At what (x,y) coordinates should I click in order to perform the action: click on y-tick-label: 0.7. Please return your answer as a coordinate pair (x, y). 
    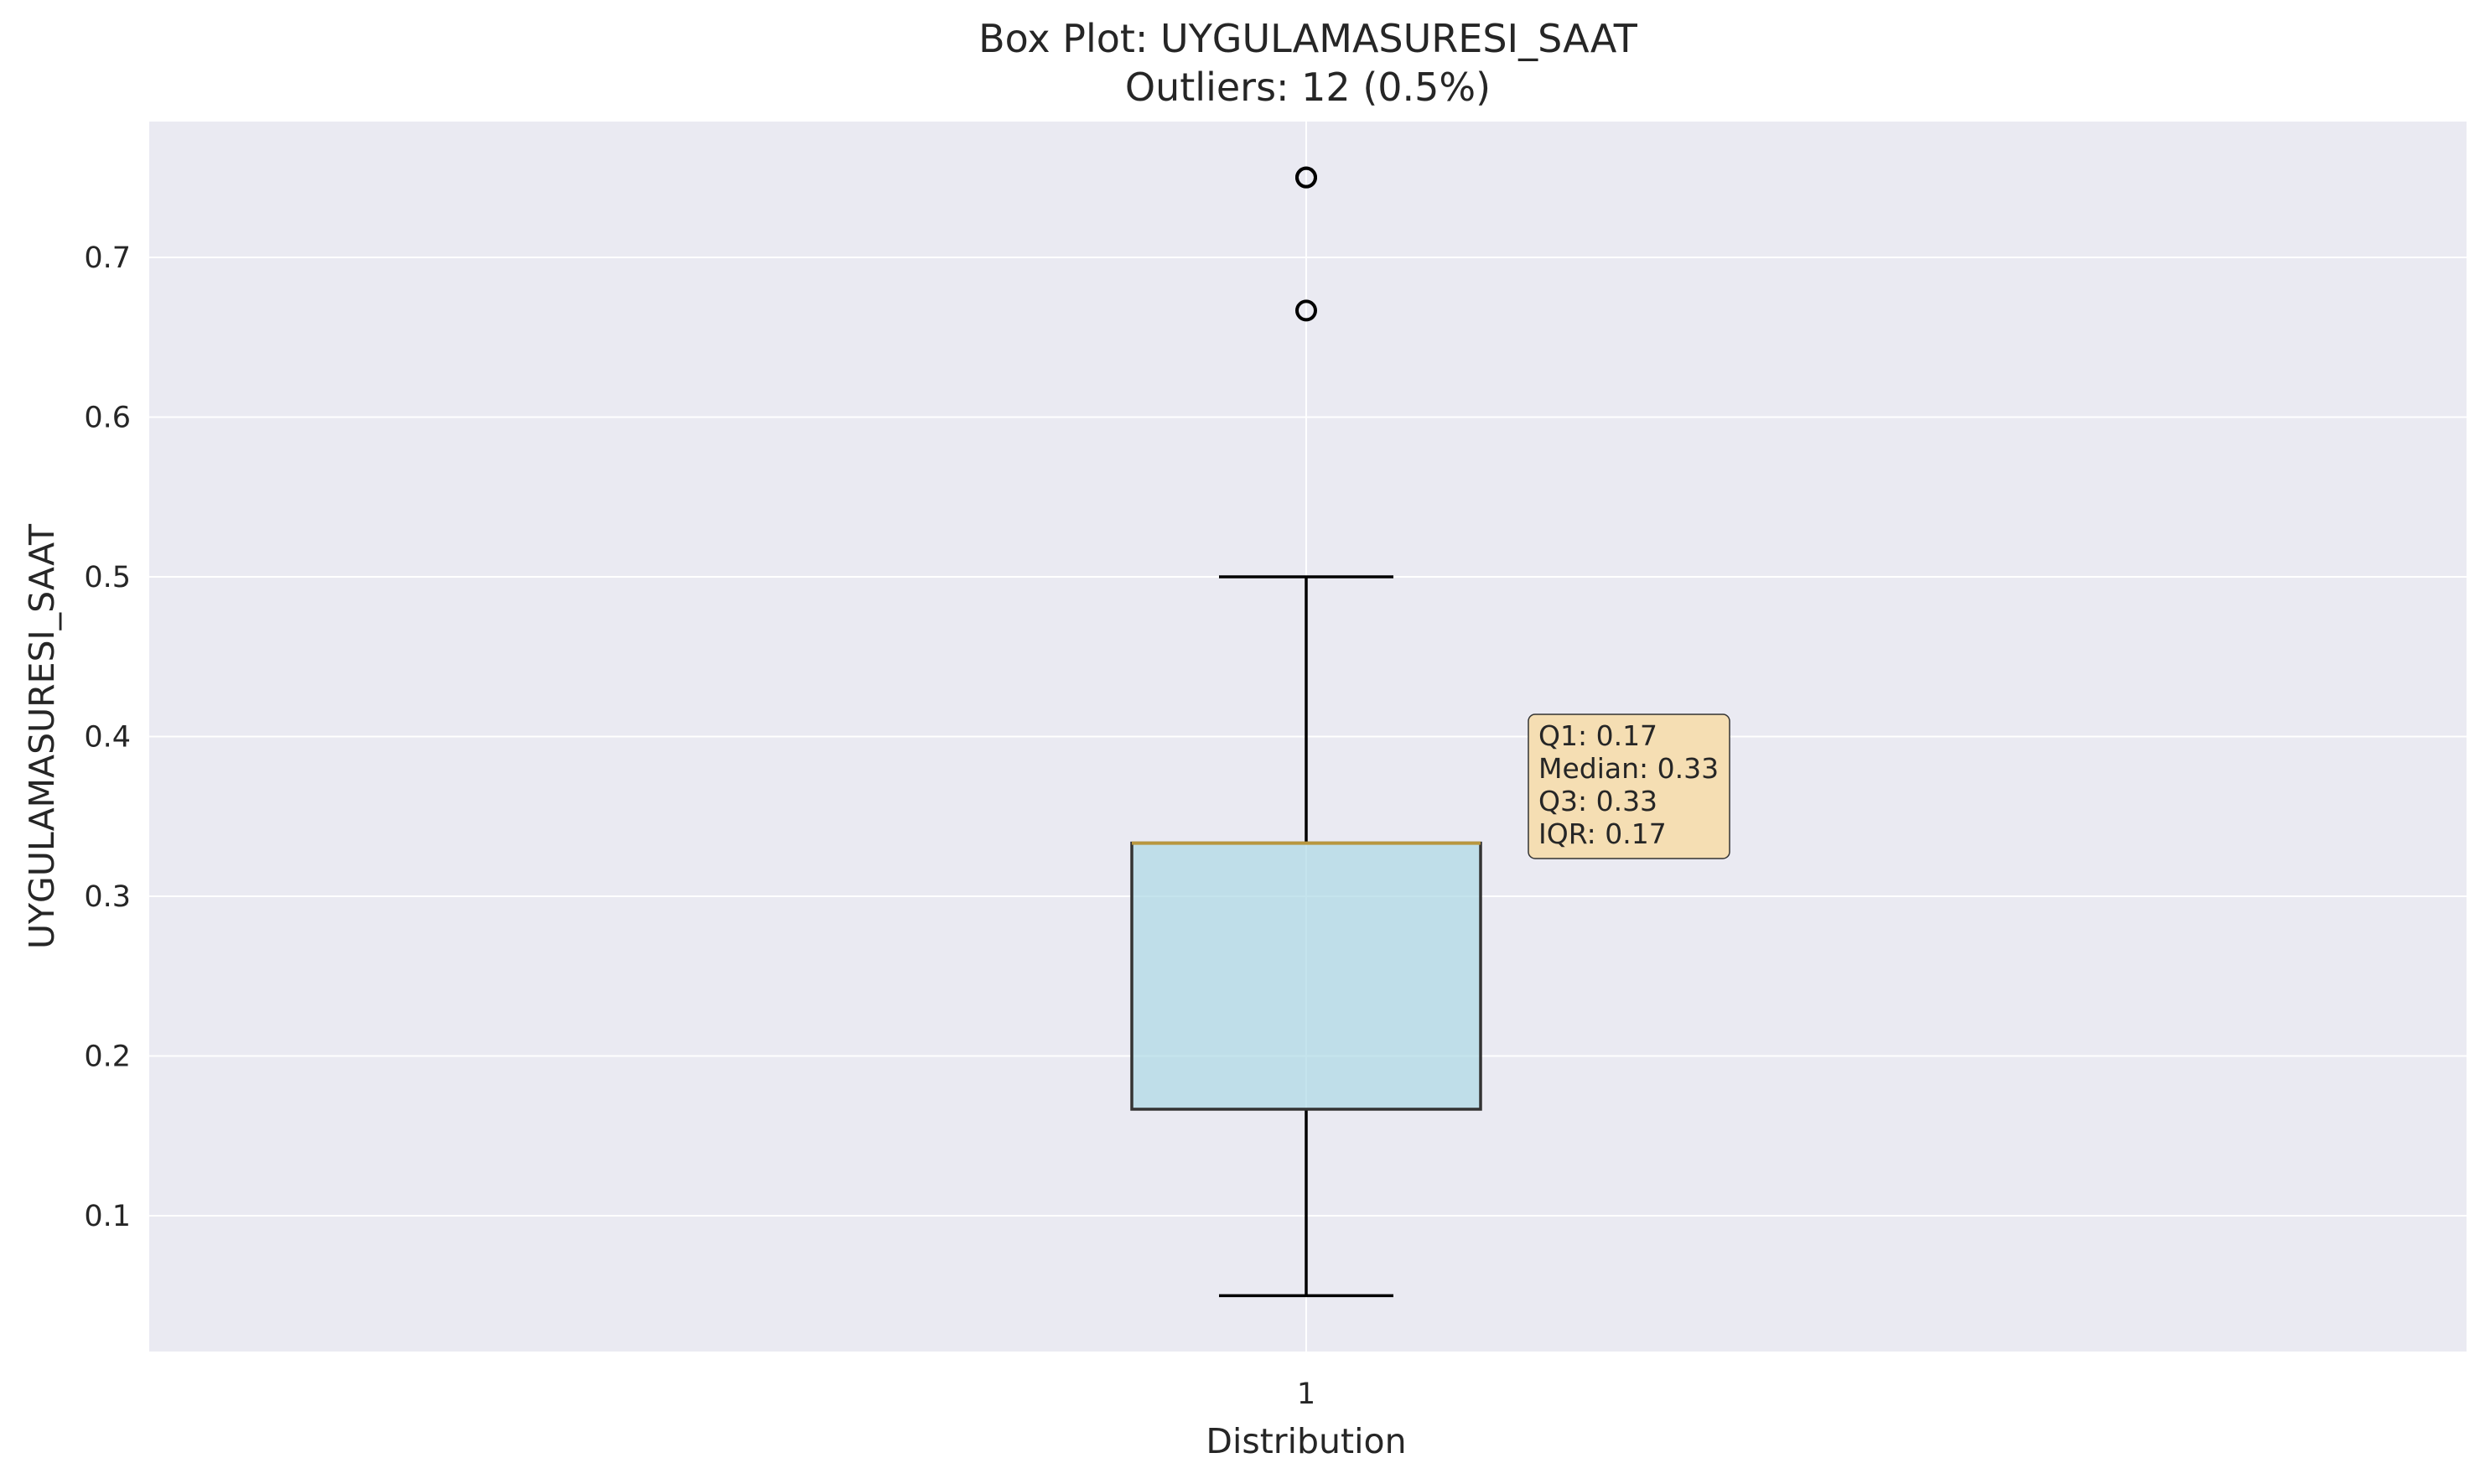
    Looking at the image, I should click on (107, 258).